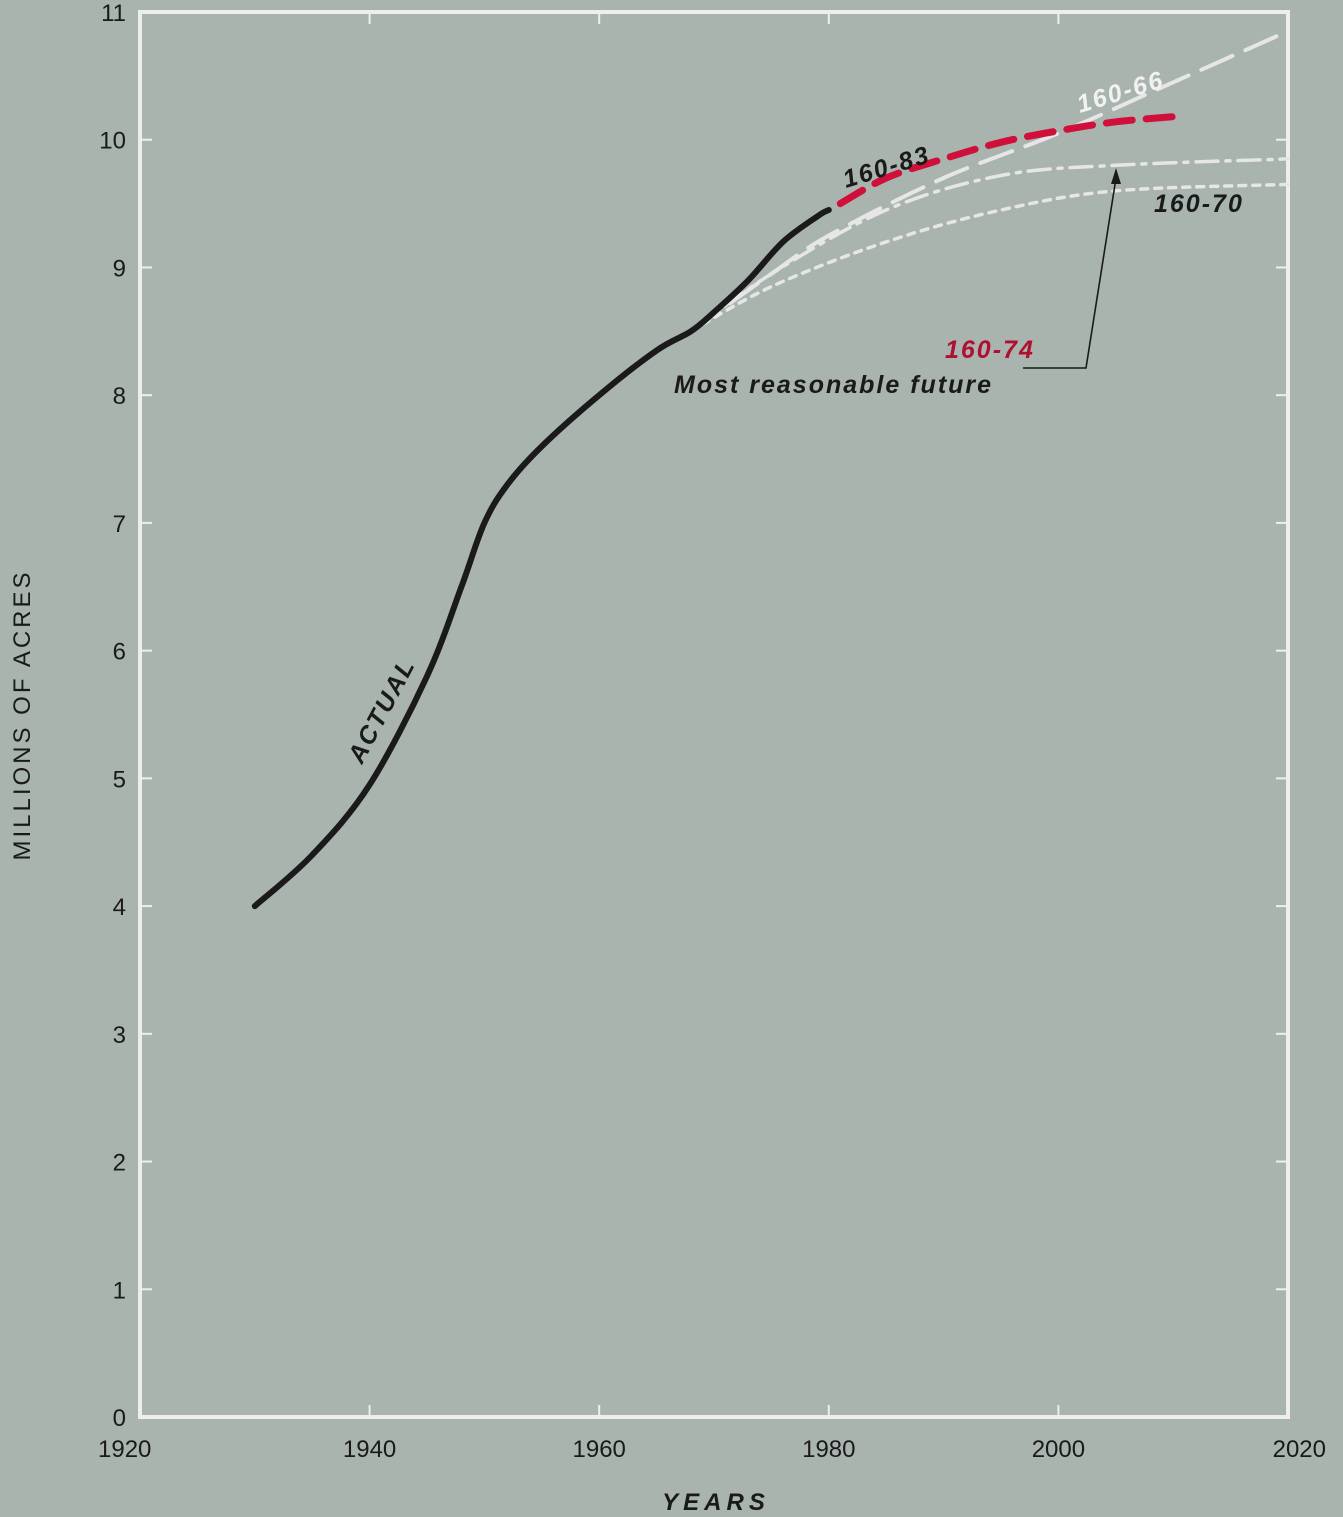 The height and width of the screenshot is (1517, 1343). I want to click on y-tick-label: 0, so click(119, 1418).